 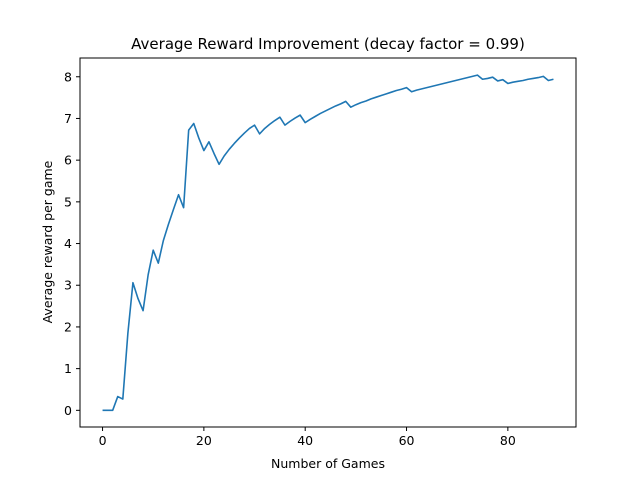 I want to click on y-axis-label: Average reward per game, so click(x=47, y=241).